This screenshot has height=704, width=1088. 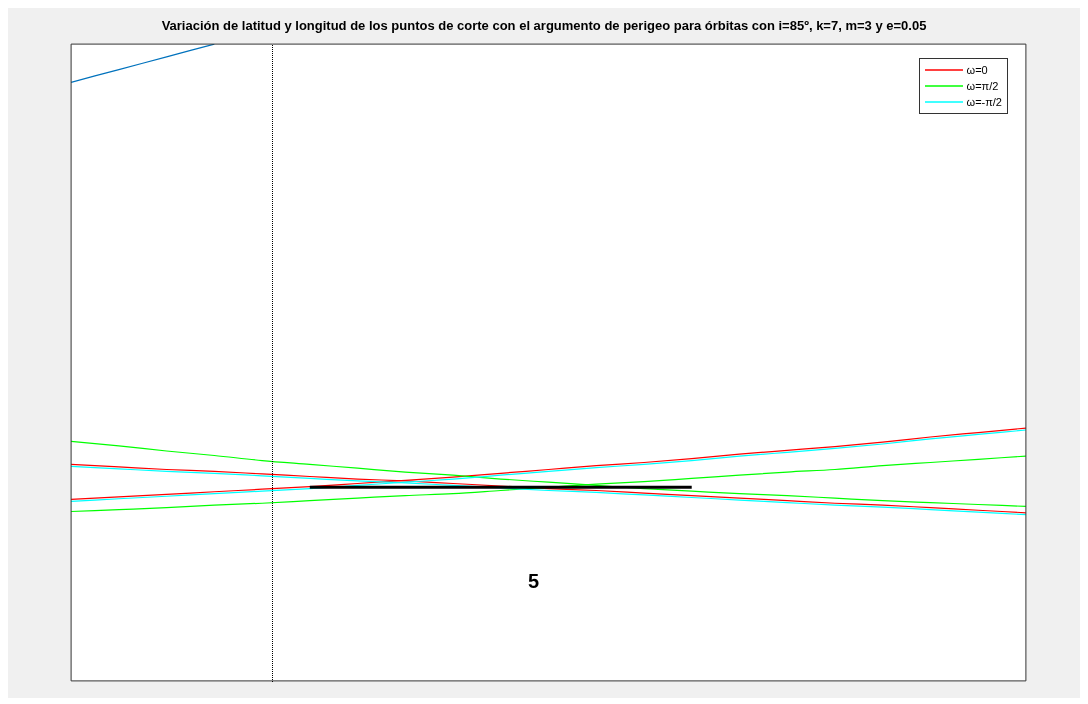 I want to click on legend-label: ω=-π/2, so click(x=984, y=102).